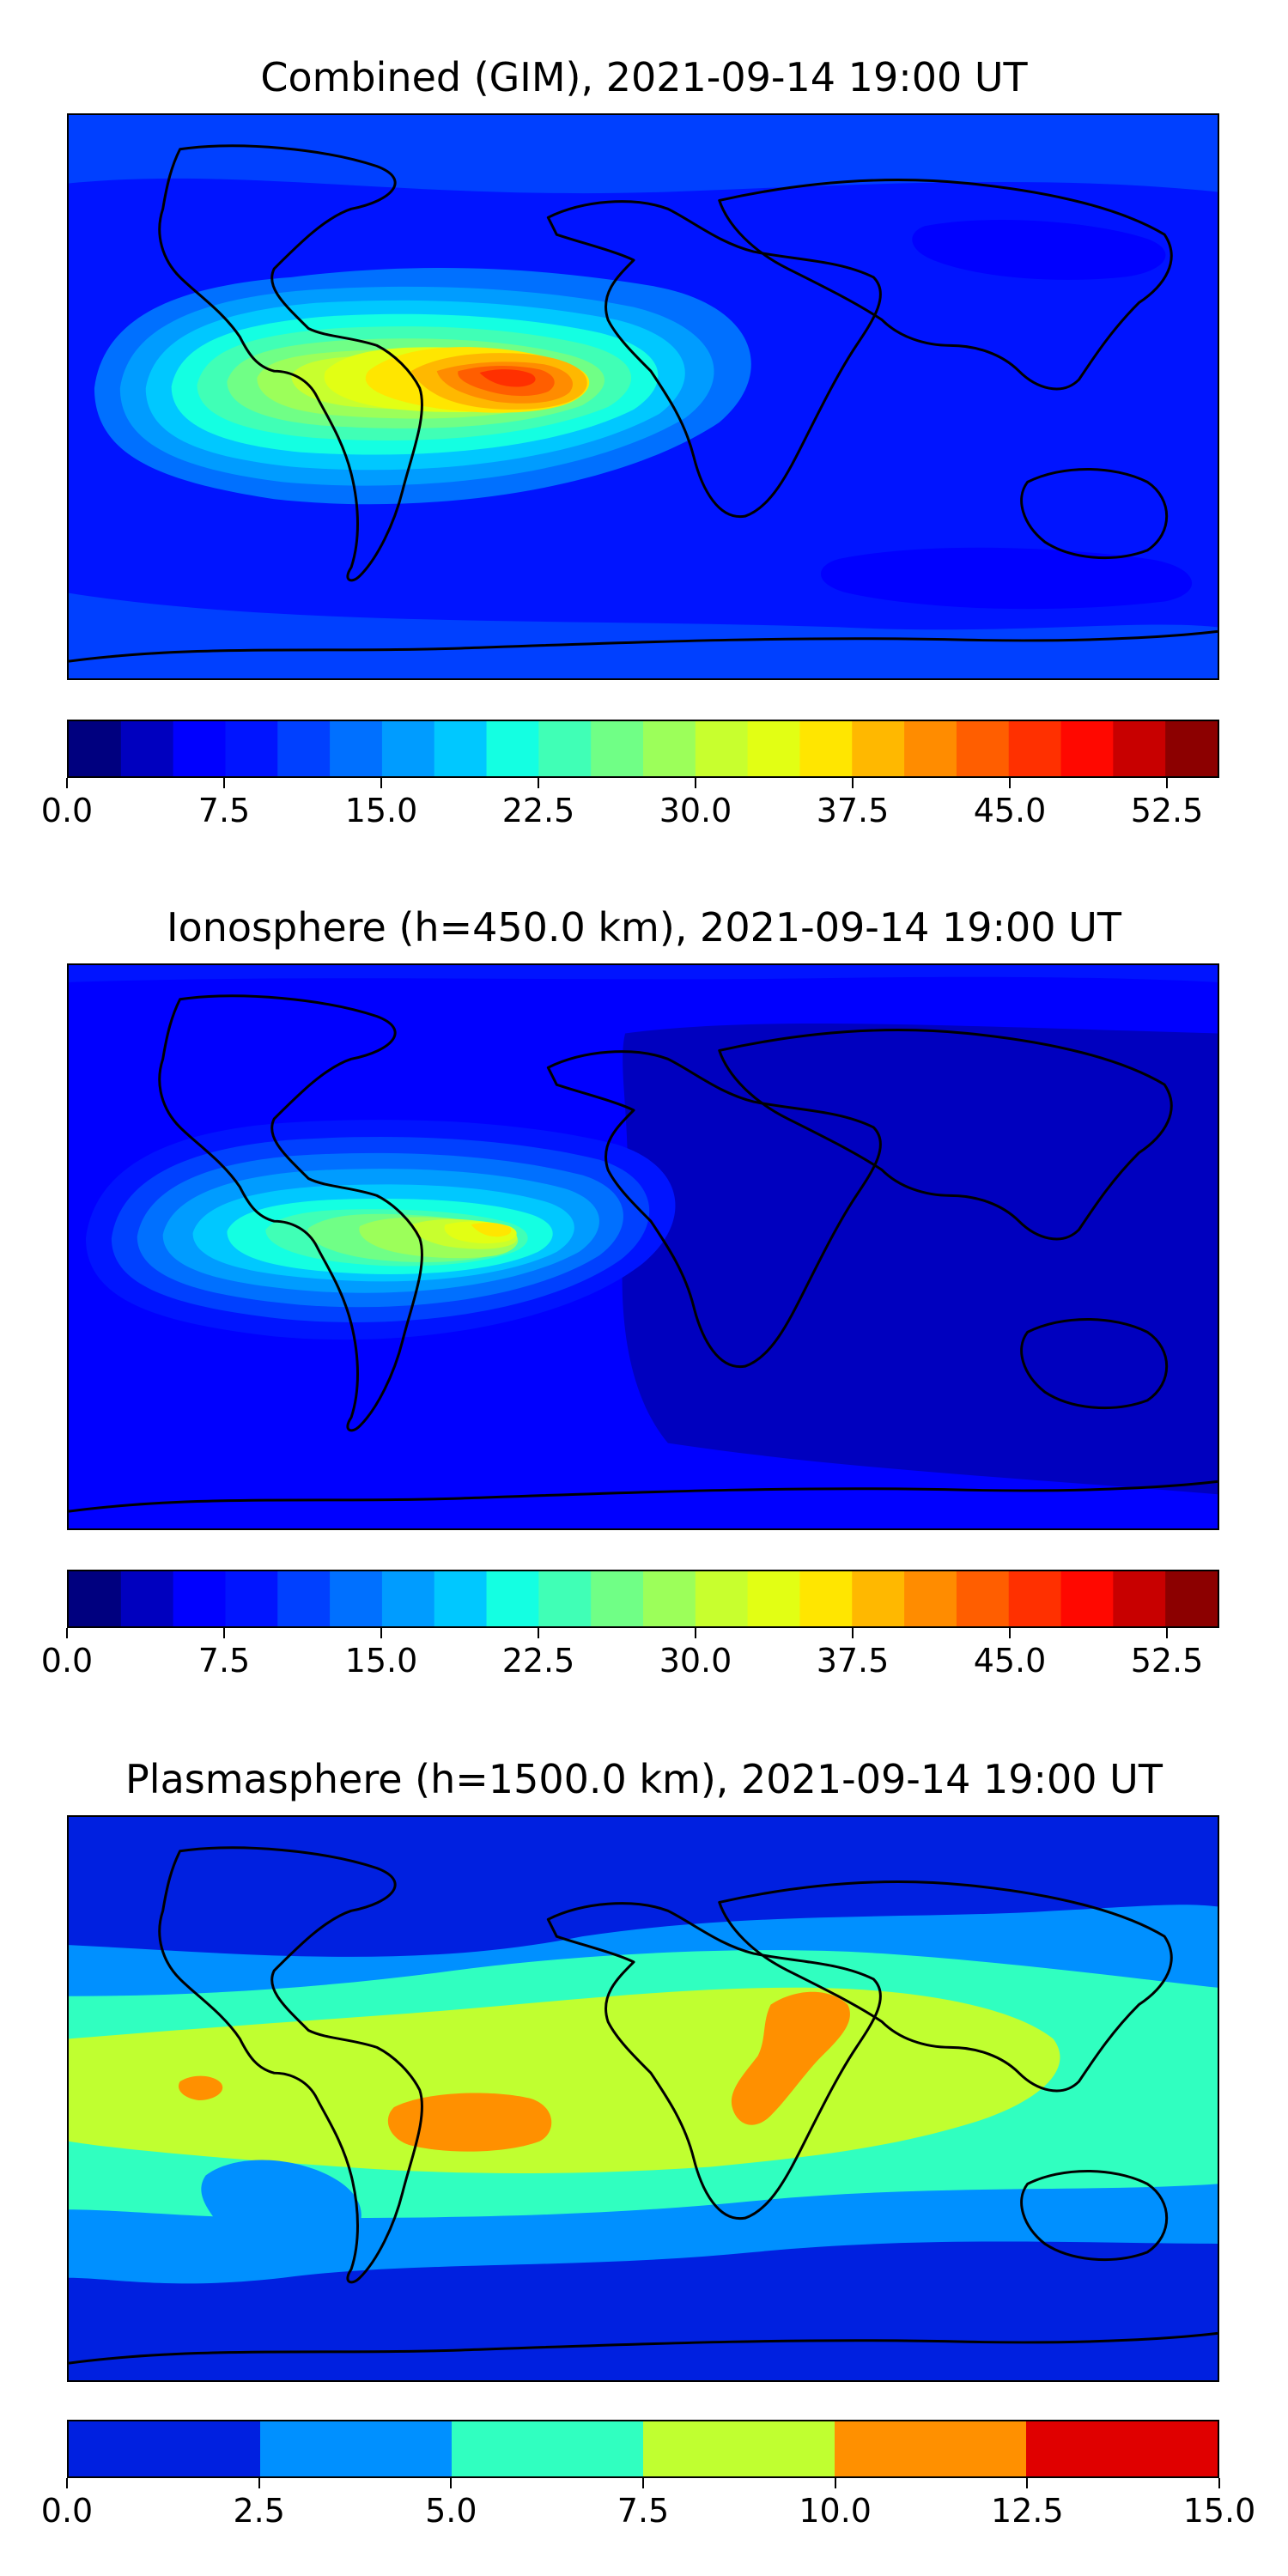 This screenshot has width=1288, height=2576. I want to click on colorbar-plasmasphere, so click(643, 2449).